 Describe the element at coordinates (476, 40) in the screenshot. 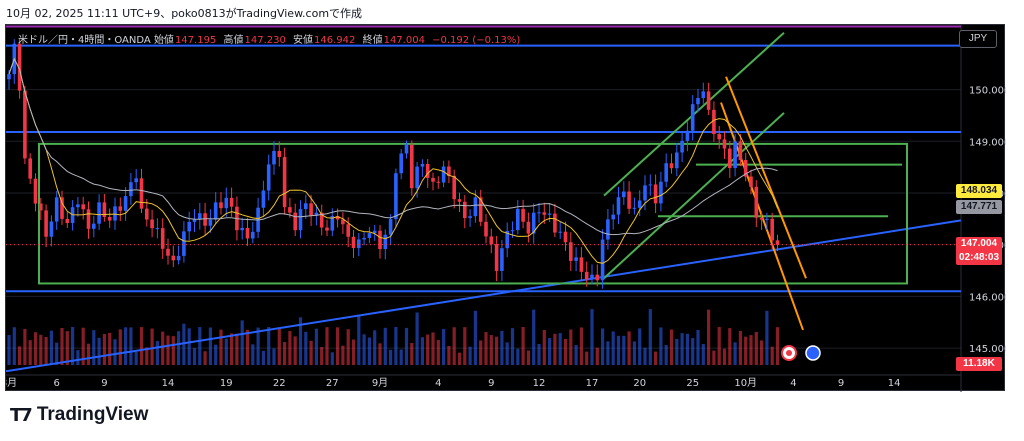

I see `change-value: −0.192 (−0.13%)` at that location.